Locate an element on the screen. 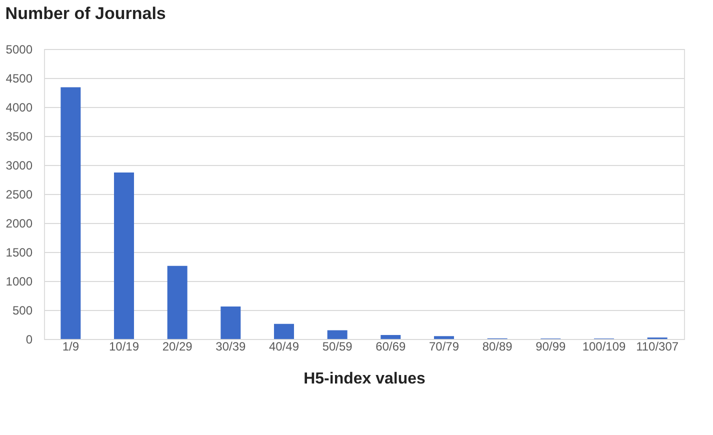 This screenshot has height=435, width=713. chart-title: Number of Journals is located at coordinates (85, 13).